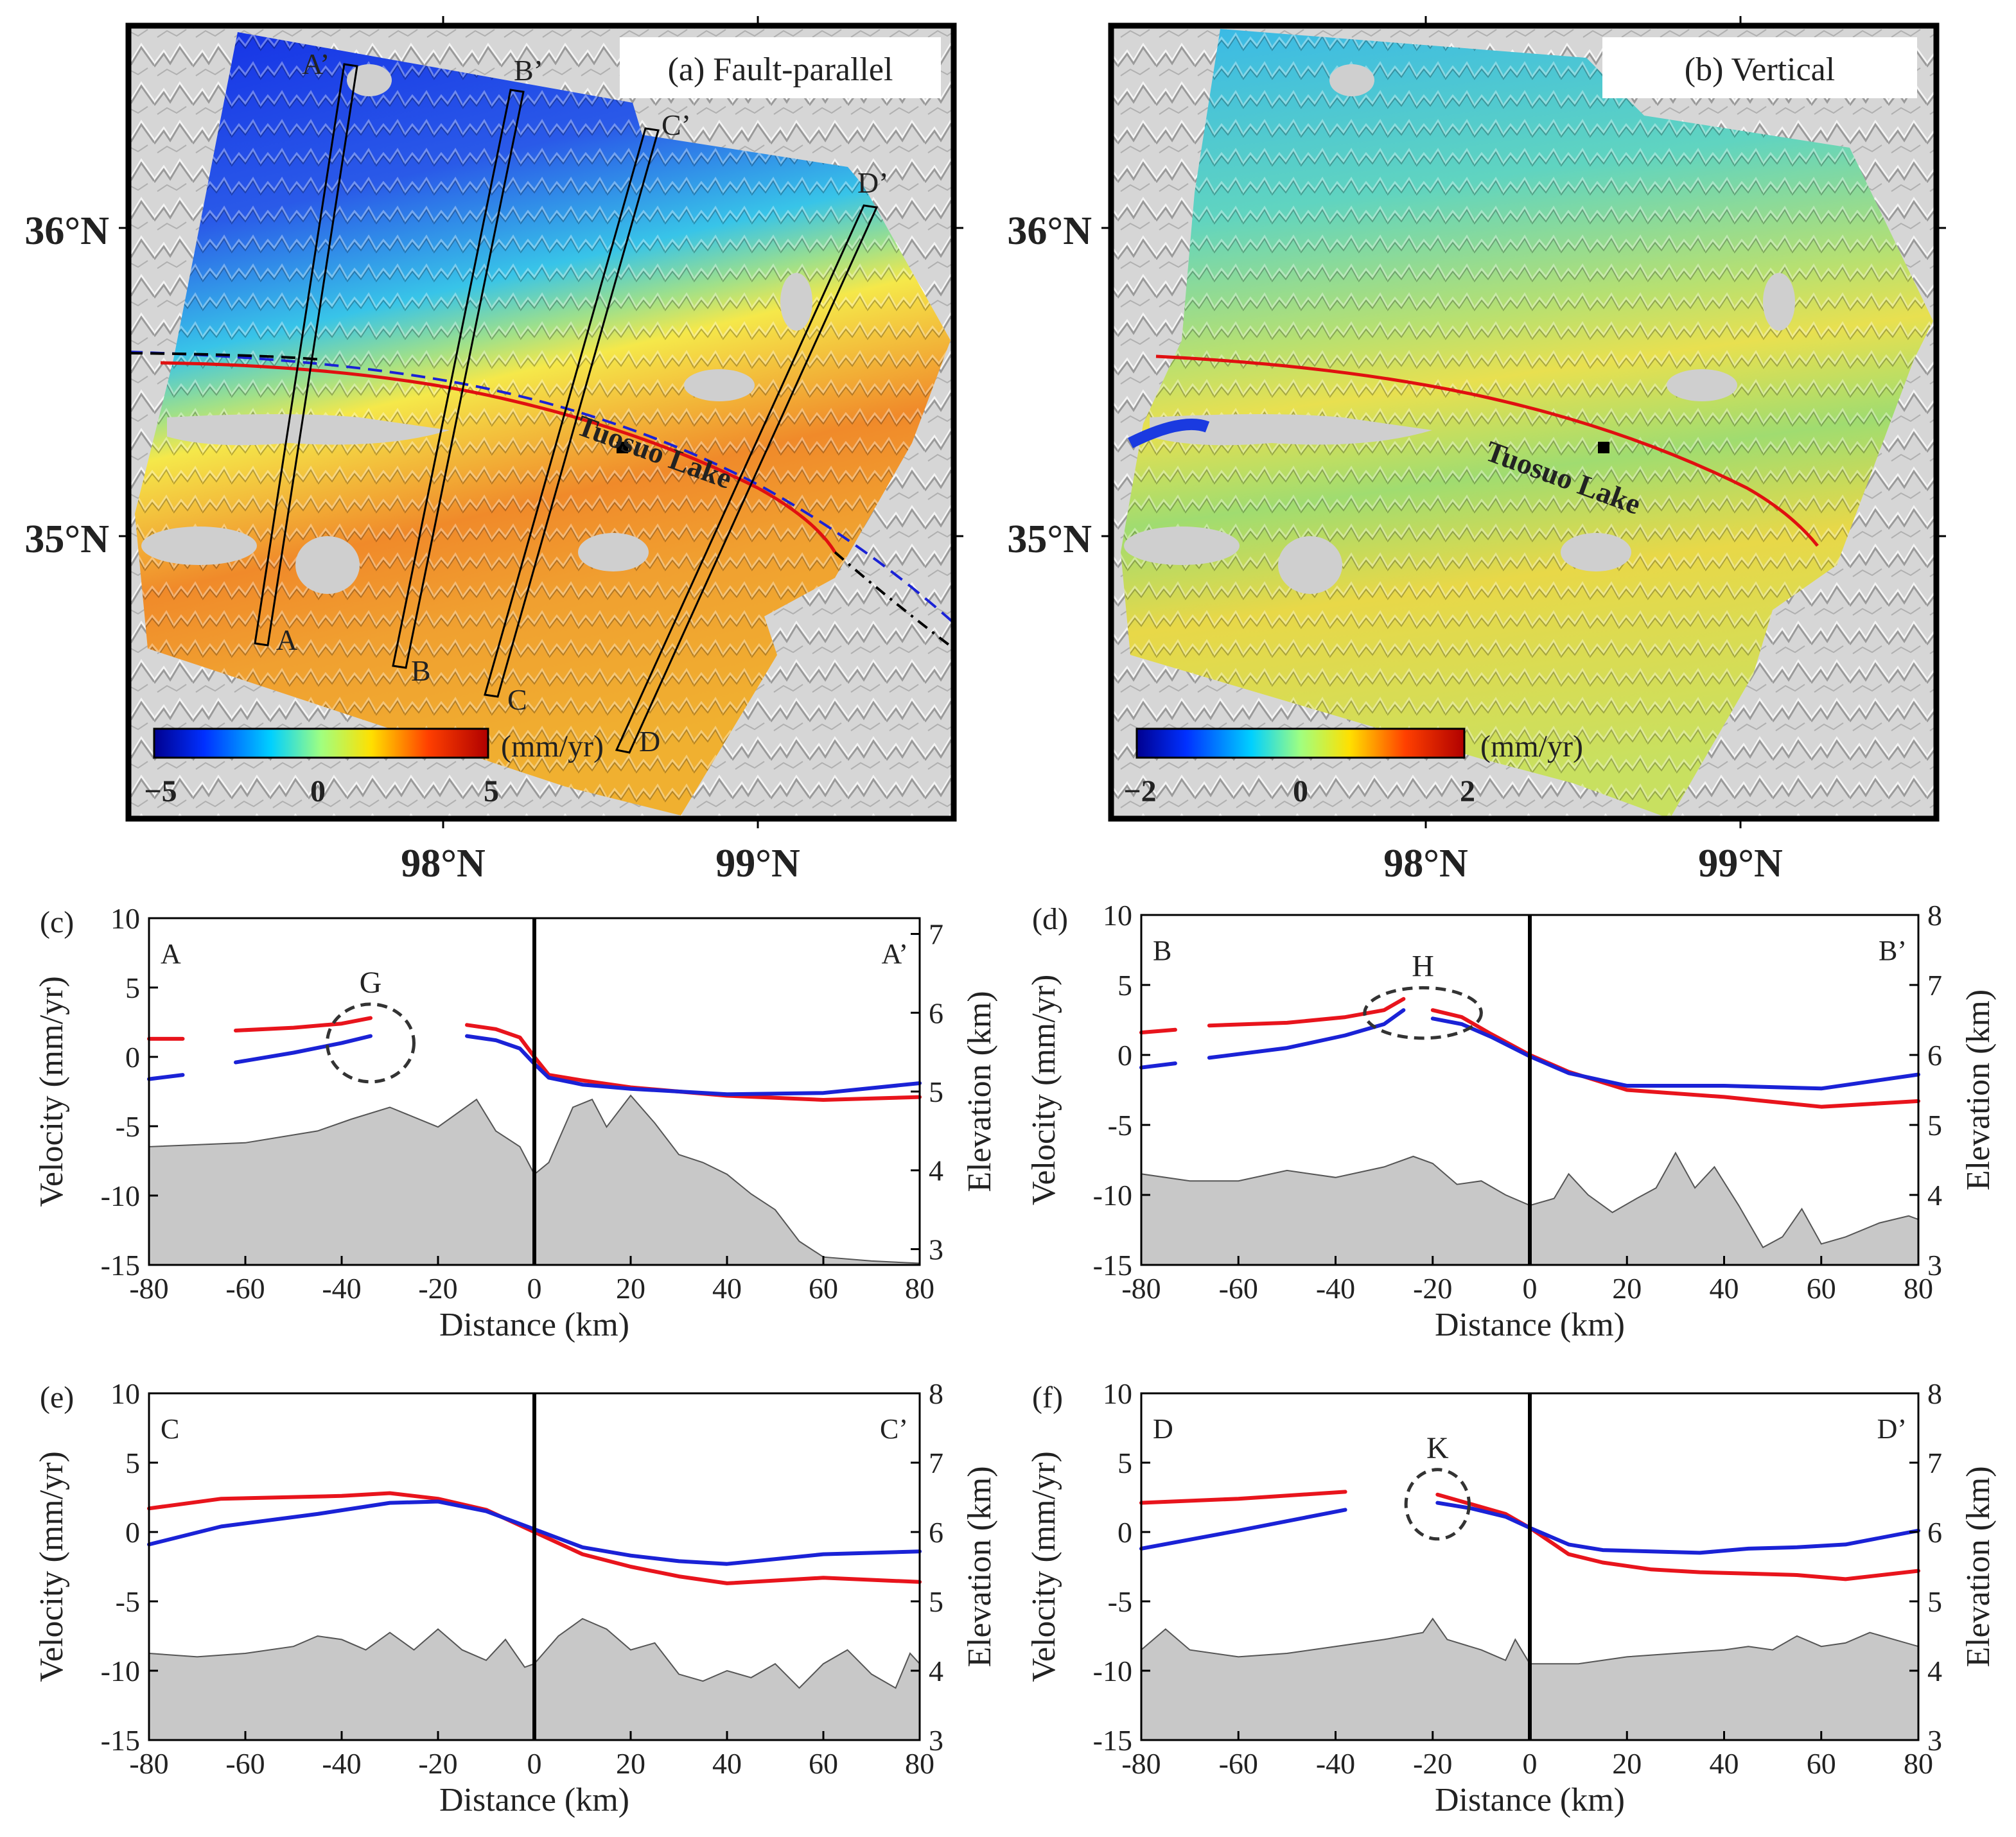 The width and height of the screenshot is (2016, 1837). I want to click on fault-blue-dashed, so click(541, 487).